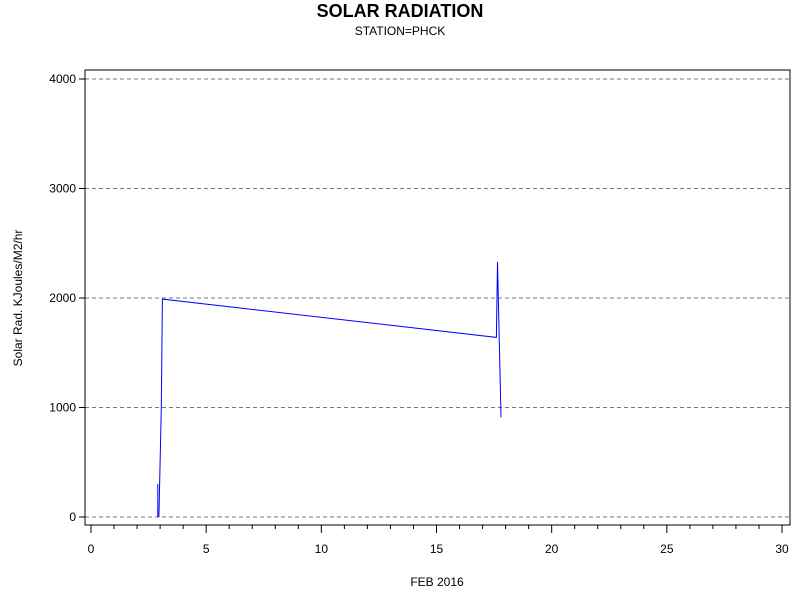 Image resolution: width=800 pixels, height=600 pixels. Describe the element at coordinates (62, 408) in the screenshot. I see `y-tick-label: 1000` at that location.